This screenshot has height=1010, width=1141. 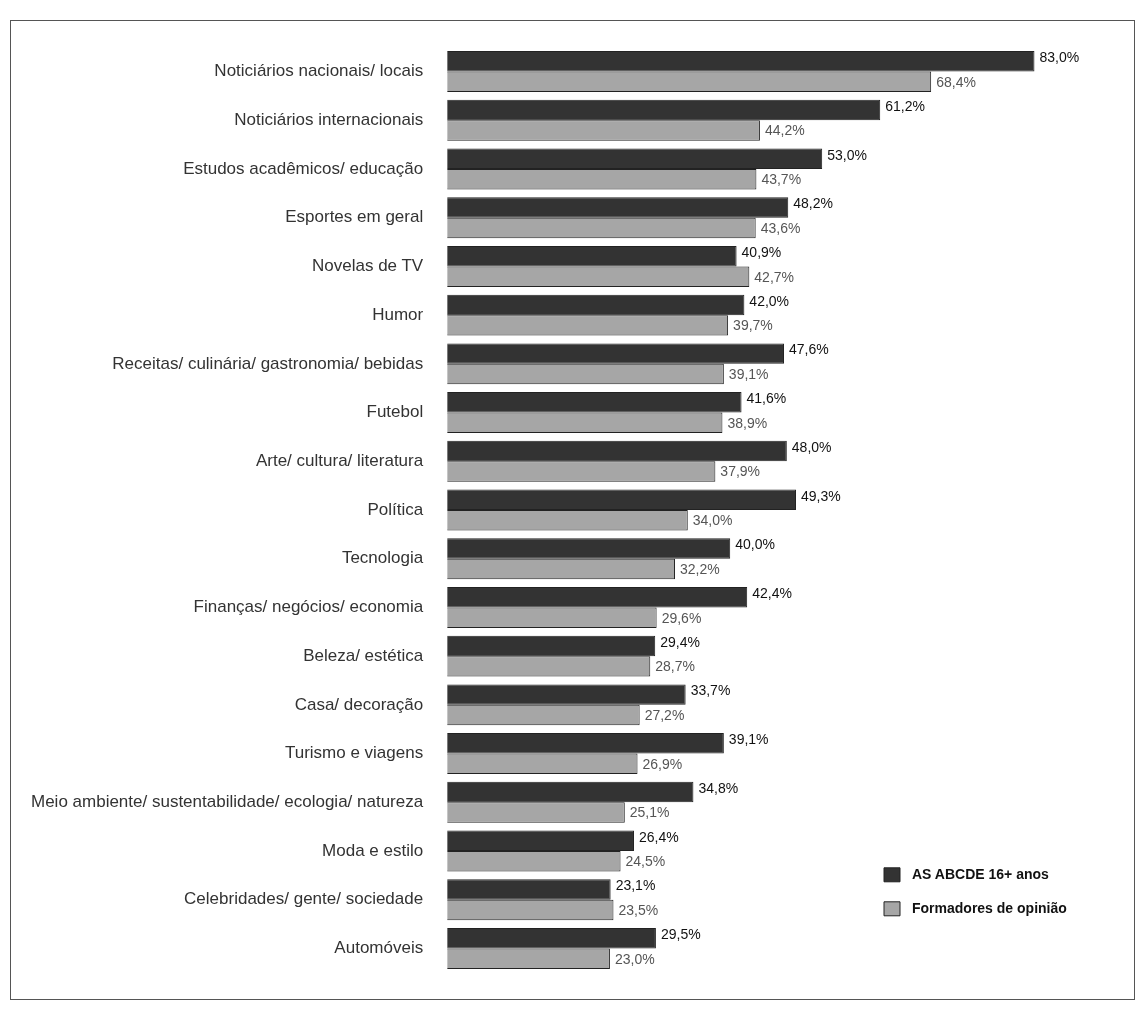 What do you see at coordinates (766, 398) in the screenshot?
I see `data-label: 41,6%` at bounding box center [766, 398].